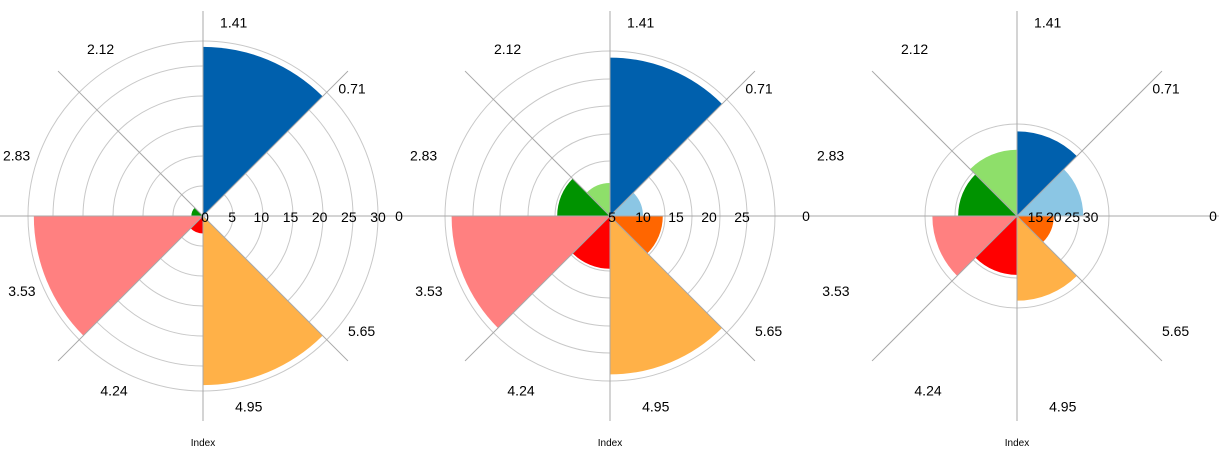 The image size is (1219, 474). I want to click on radial-tick-labels: 5 10 15 20 25, so click(679, 217).